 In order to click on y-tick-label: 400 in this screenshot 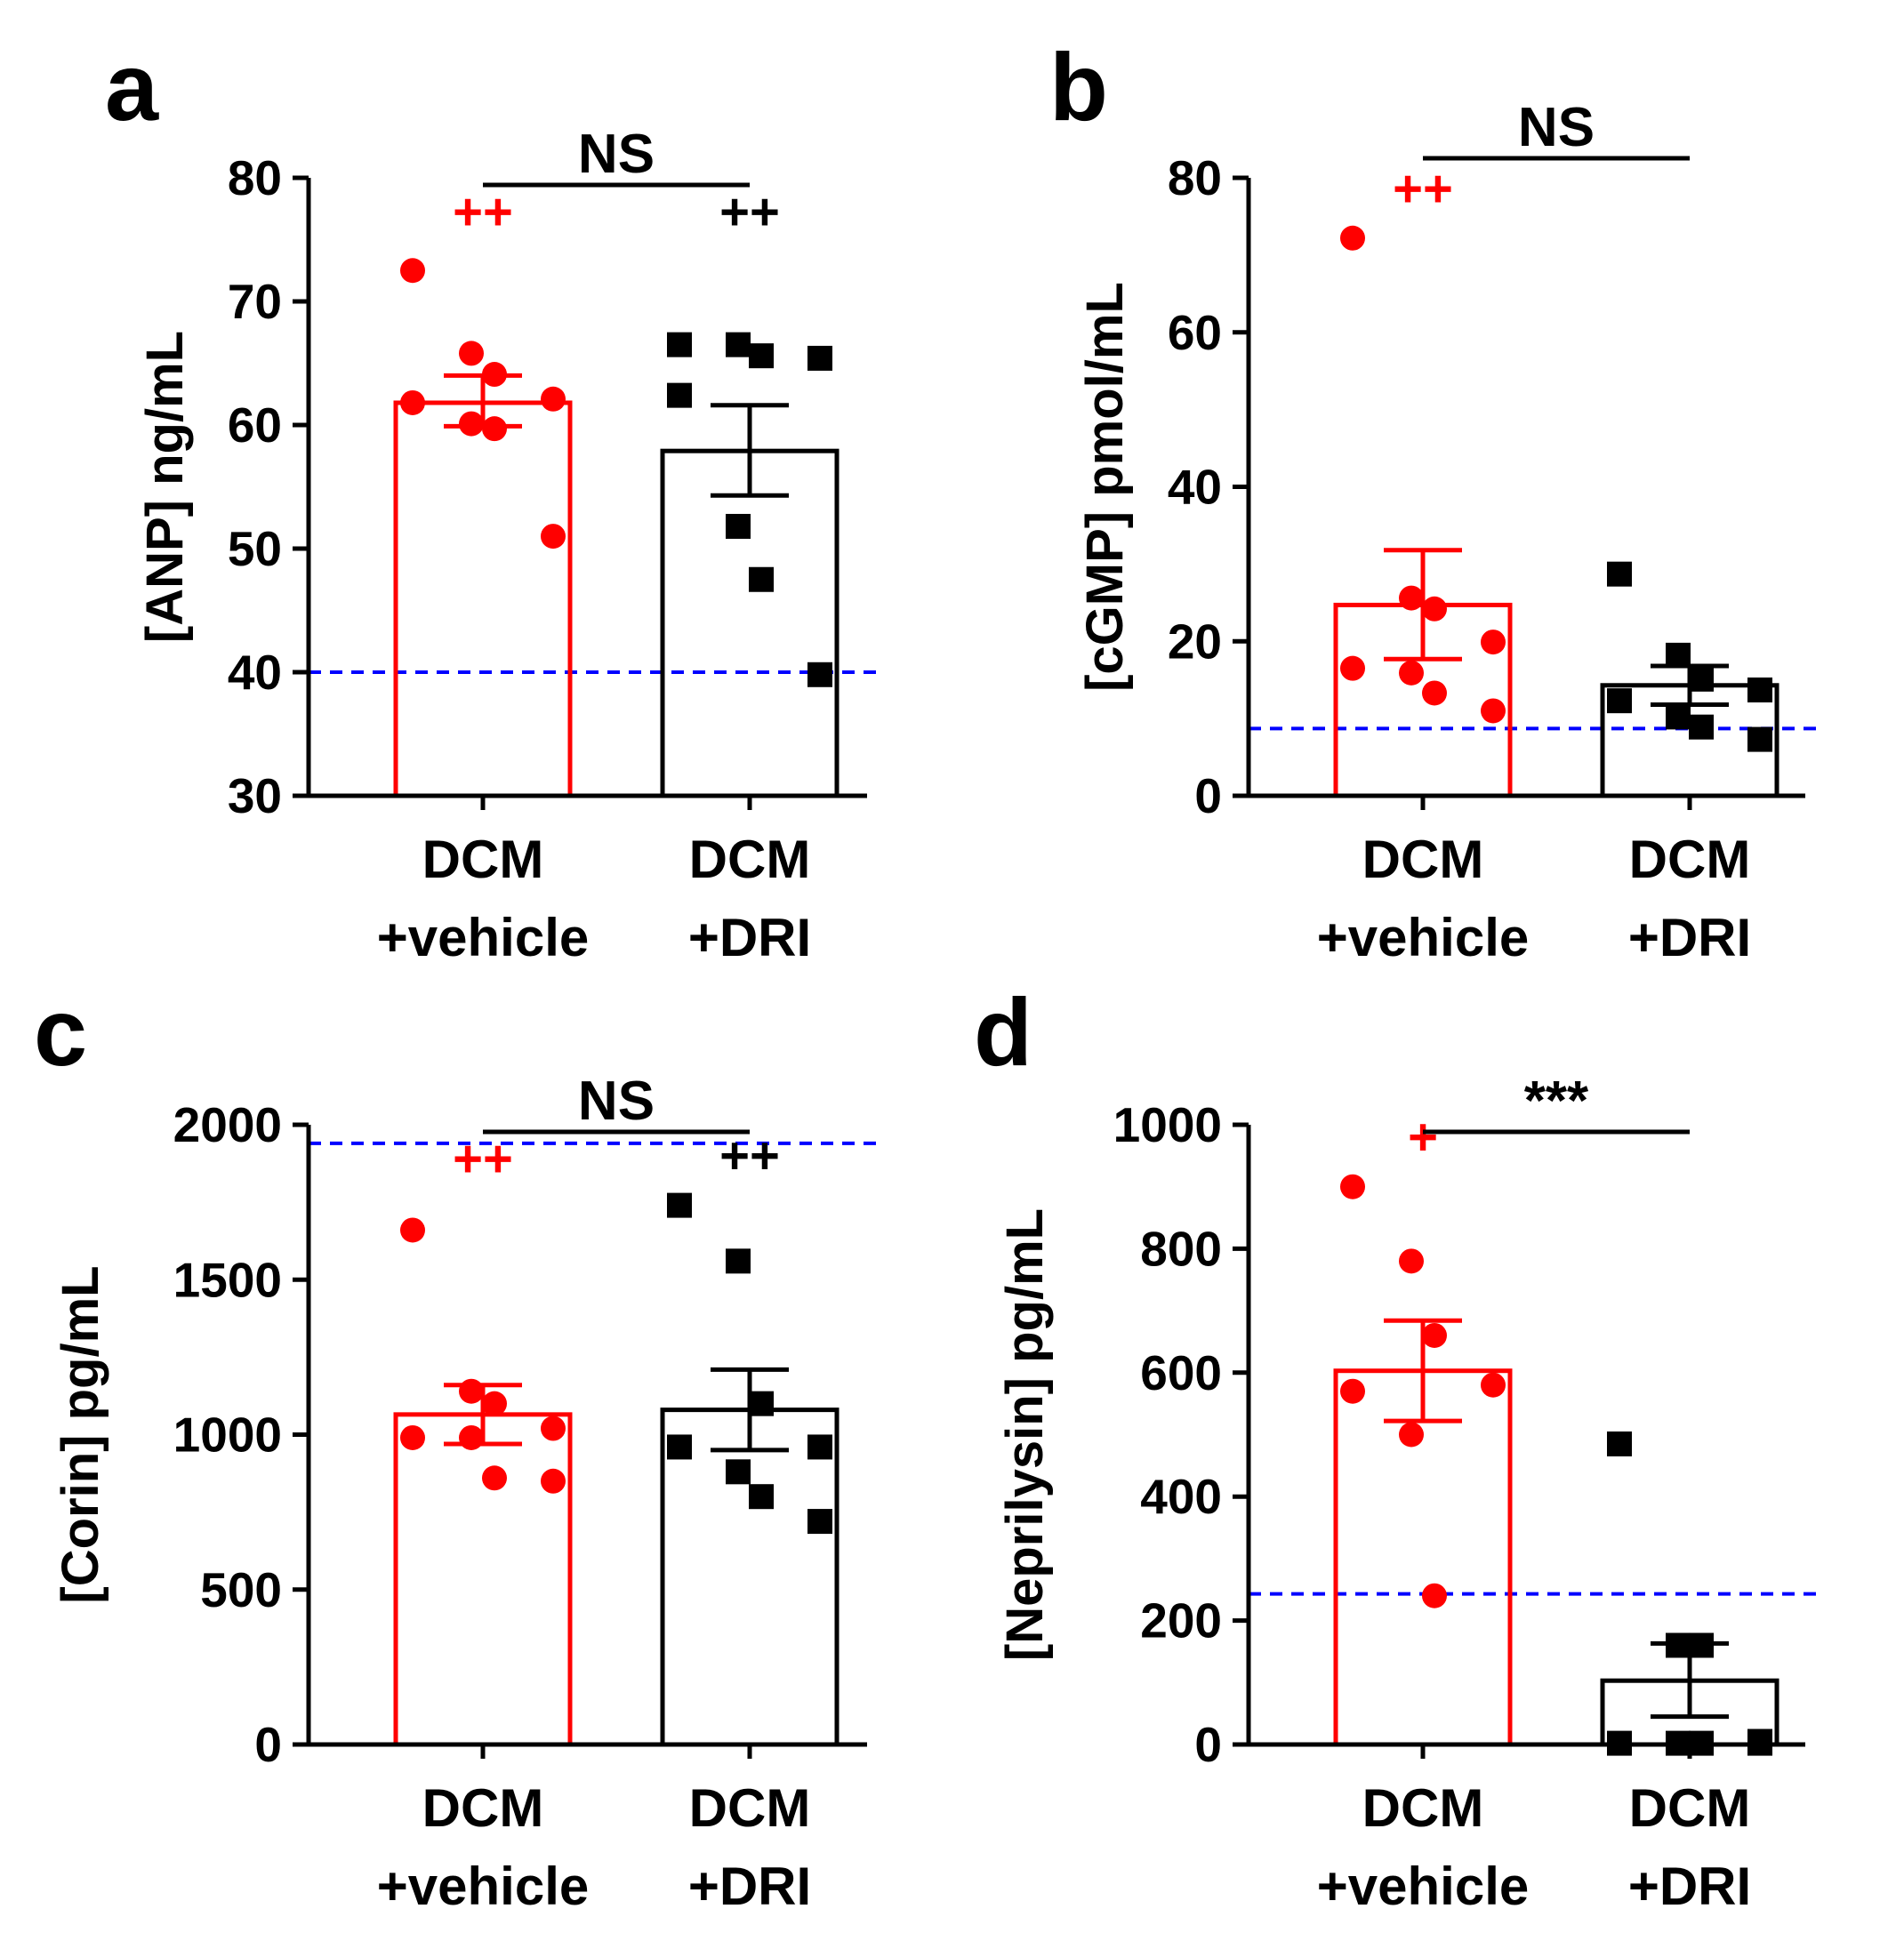, I will do `click(1181, 1496)`.